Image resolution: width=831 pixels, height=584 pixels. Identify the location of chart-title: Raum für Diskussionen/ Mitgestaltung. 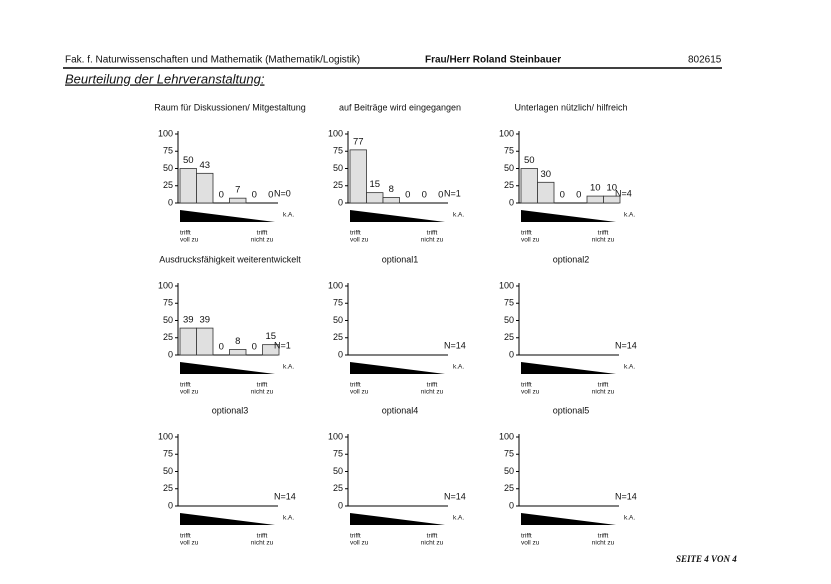
(230, 107).